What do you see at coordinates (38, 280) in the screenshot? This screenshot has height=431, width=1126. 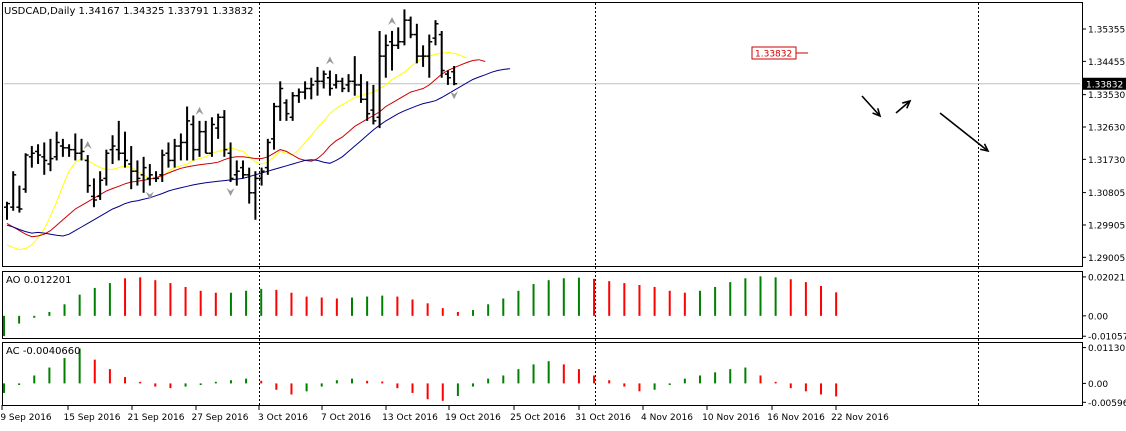 I see `ao-title: AO 0.012201` at bounding box center [38, 280].